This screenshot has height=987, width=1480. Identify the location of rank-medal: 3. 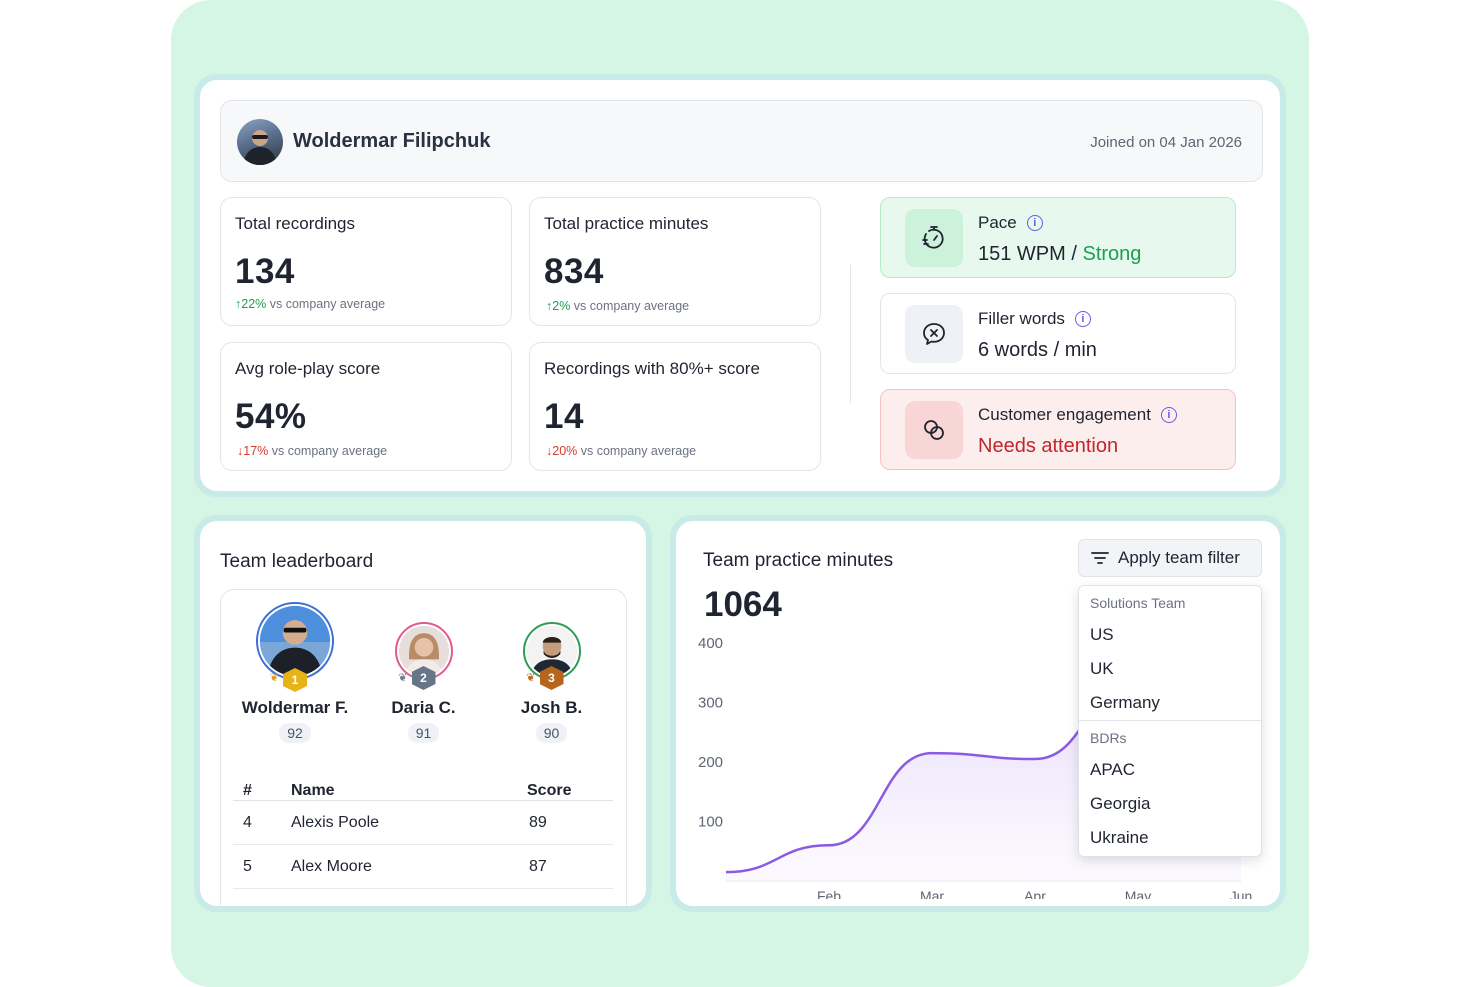
(551, 678).